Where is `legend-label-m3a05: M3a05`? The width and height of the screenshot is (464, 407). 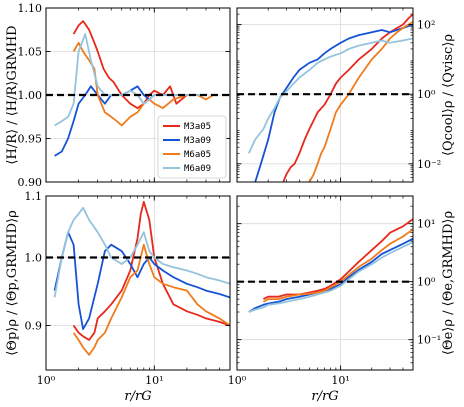
legend-label-m3a05: M3a05 is located at coordinates (197, 127).